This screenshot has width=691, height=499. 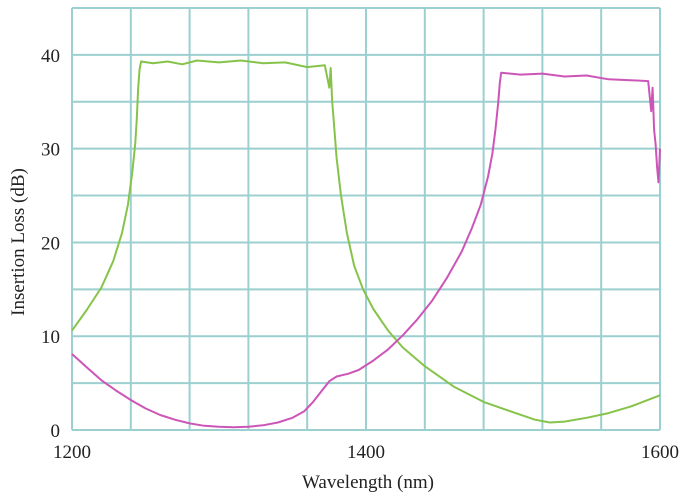 I want to click on x-tick-label: 1600, so click(x=660, y=452).